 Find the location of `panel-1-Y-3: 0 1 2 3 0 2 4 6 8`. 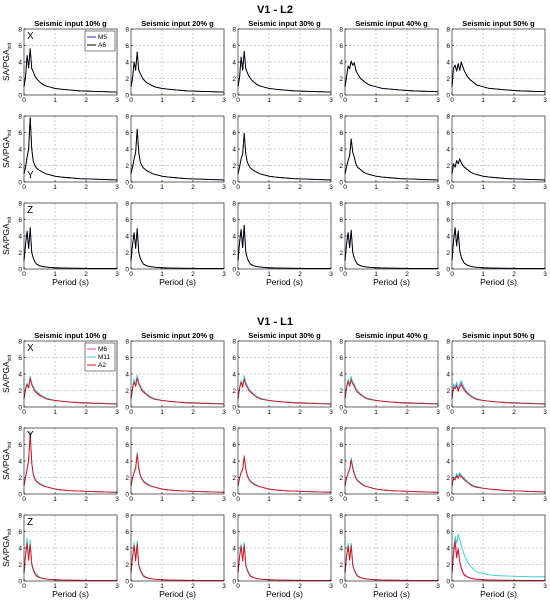

panel-1-Y-3: 0 1 2 3 0 2 4 6 8 is located at coordinates (389, 464).